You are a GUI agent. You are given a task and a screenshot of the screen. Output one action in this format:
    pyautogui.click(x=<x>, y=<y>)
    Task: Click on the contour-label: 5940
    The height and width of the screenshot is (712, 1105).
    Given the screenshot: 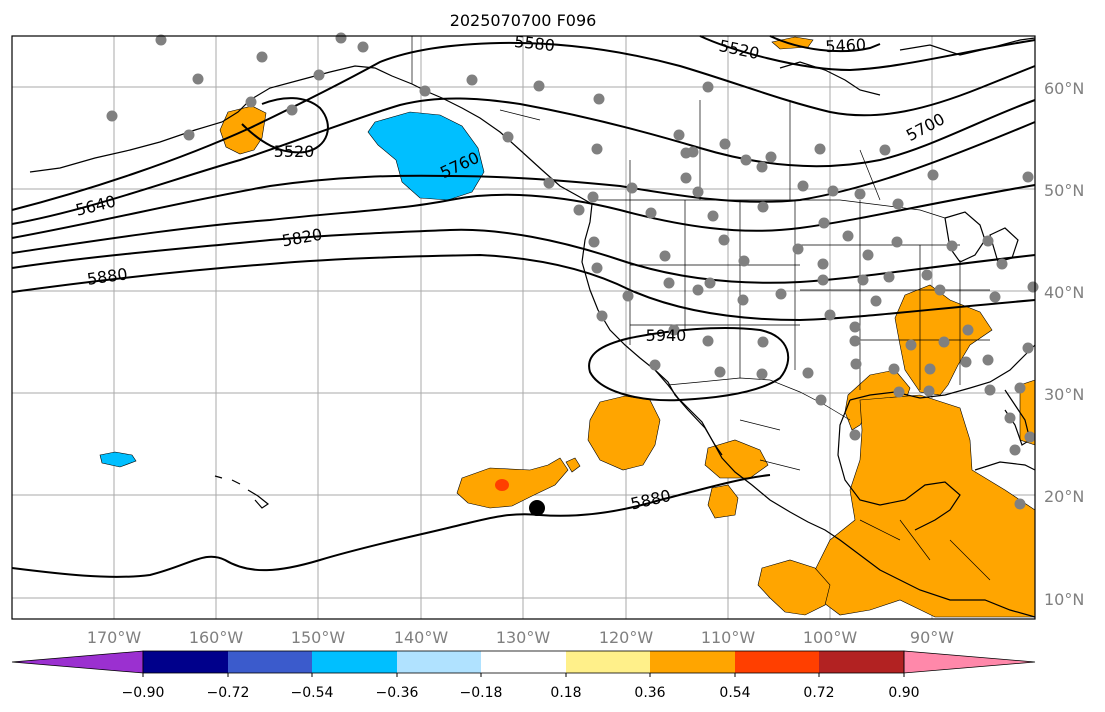 What is the action you would take?
    pyautogui.click(x=666, y=335)
    